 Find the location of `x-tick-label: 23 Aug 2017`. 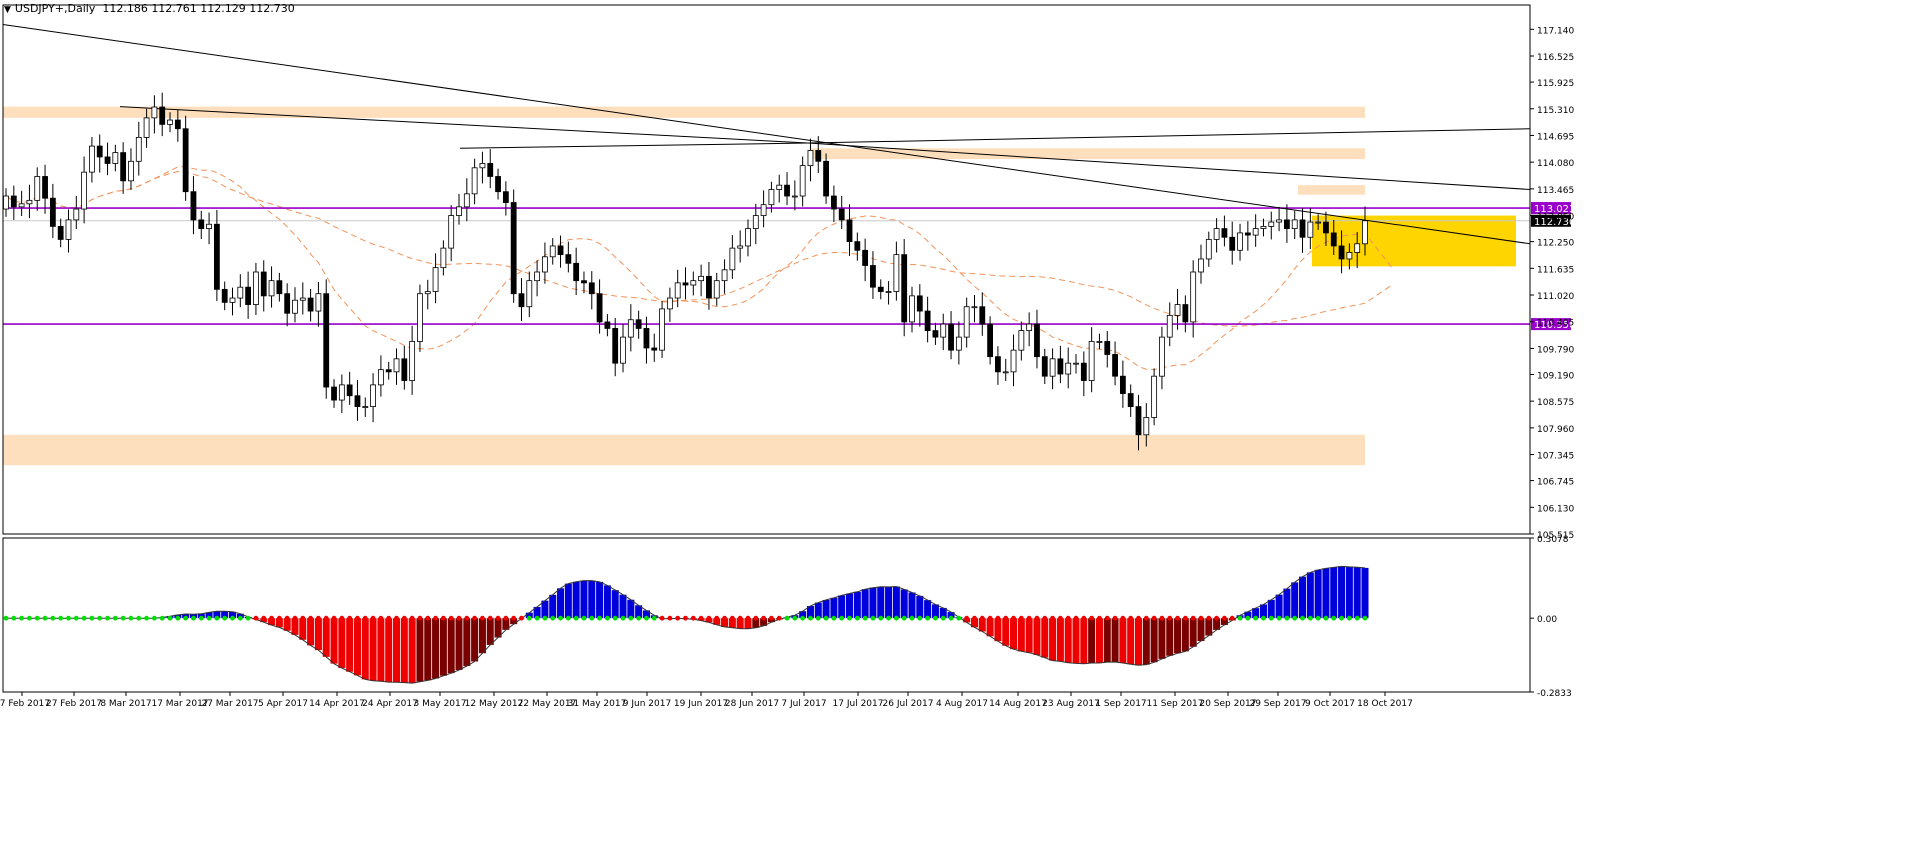

x-tick-label: 23 Aug 2017 is located at coordinates (1071, 704).